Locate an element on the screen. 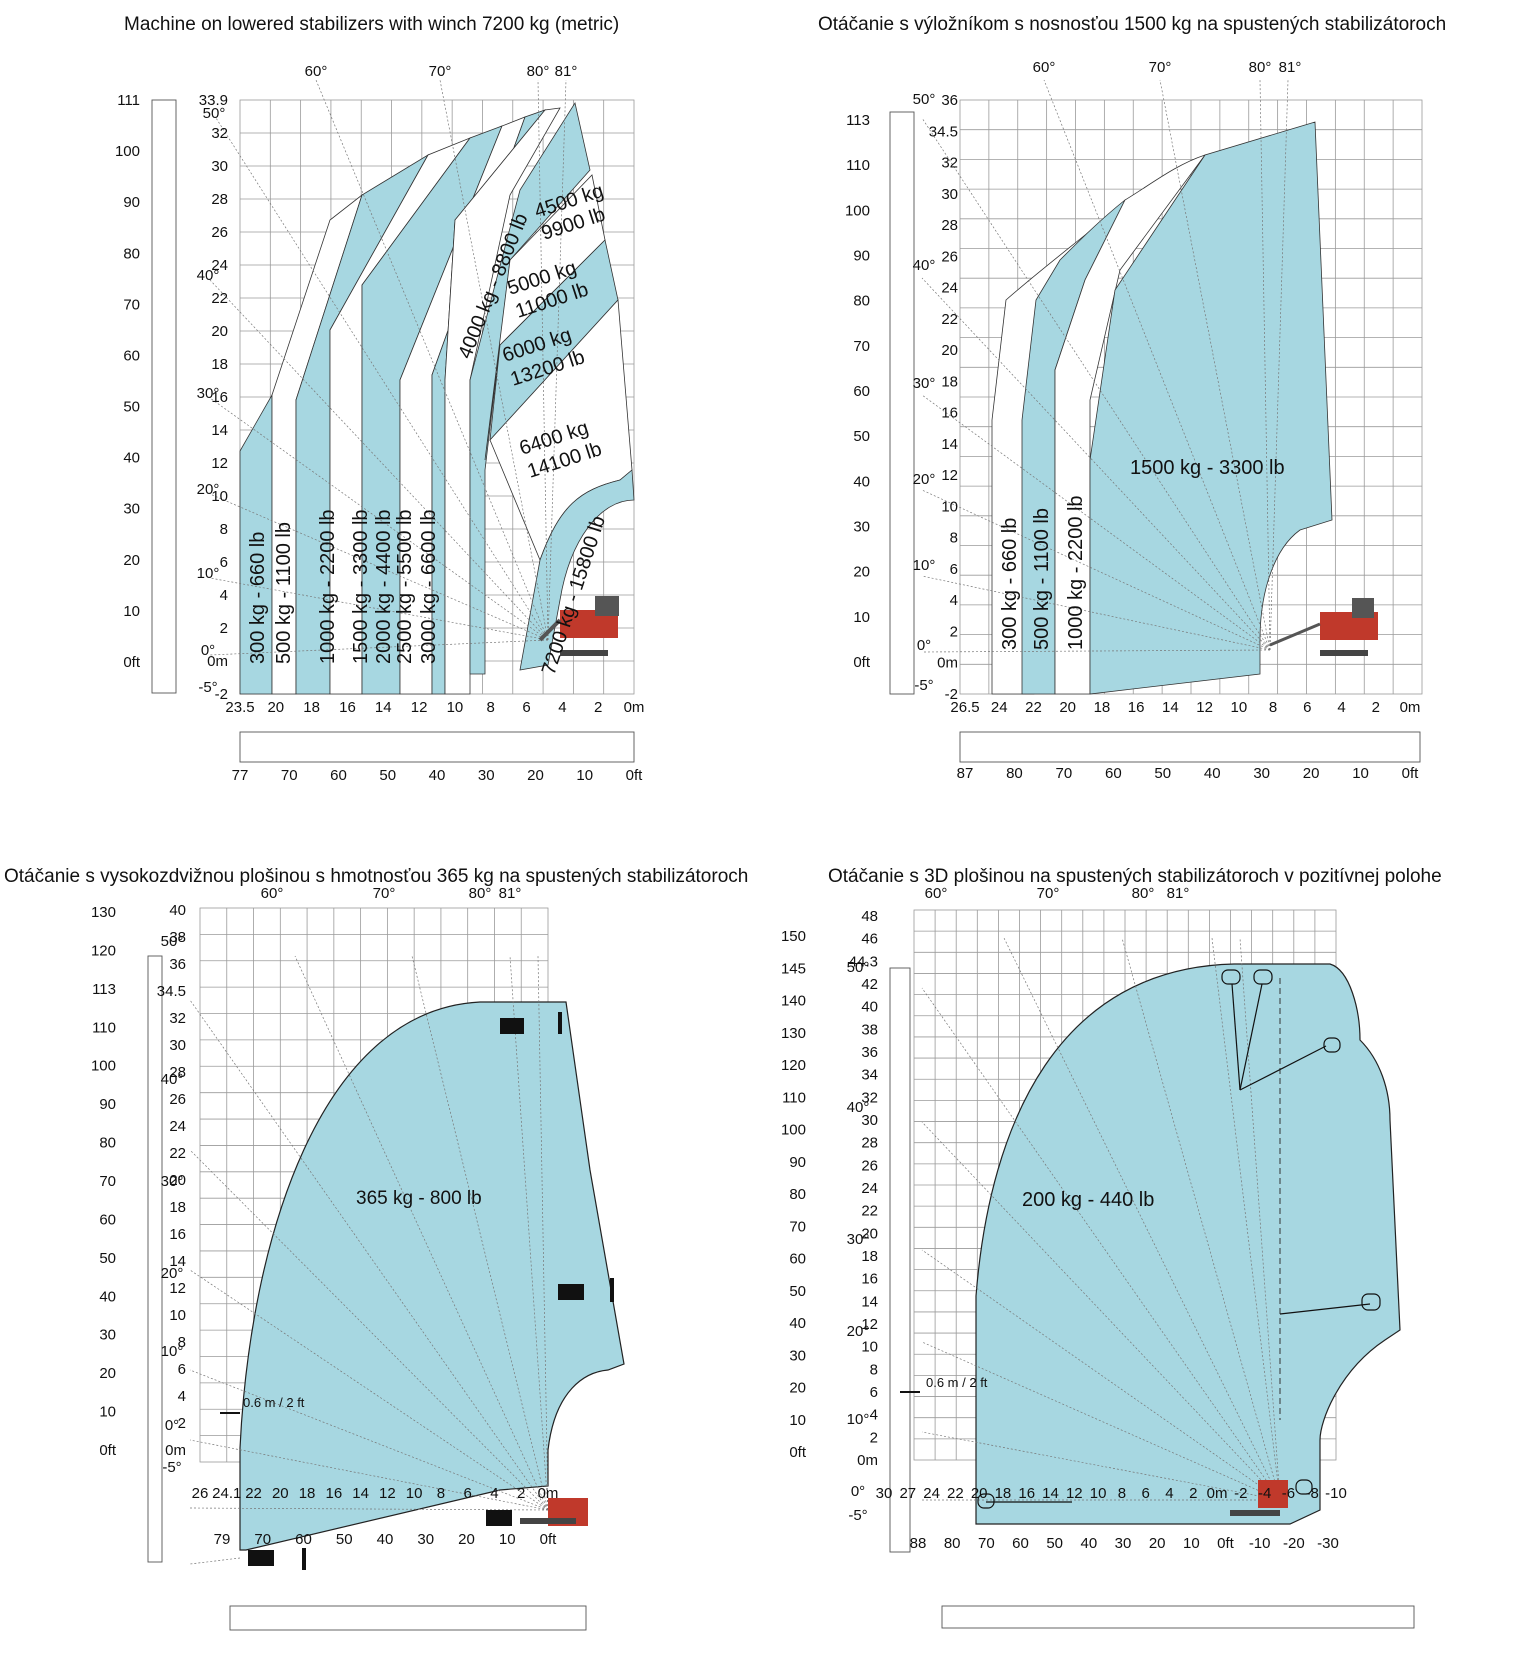 This screenshot has height=1668, width=1525. y-tick-label-m: 10 is located at coordinates (869, 1347).